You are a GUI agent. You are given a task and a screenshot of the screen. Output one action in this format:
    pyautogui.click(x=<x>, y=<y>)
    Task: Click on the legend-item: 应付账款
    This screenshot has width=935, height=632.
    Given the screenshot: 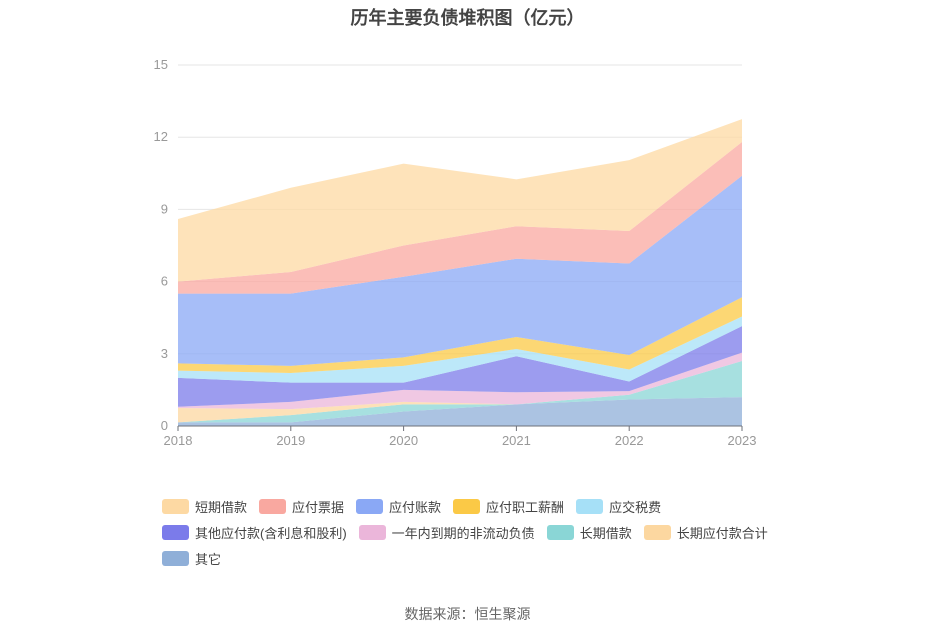 What is the action you would take?
    pyautogui.click(x=398, y=506)
    